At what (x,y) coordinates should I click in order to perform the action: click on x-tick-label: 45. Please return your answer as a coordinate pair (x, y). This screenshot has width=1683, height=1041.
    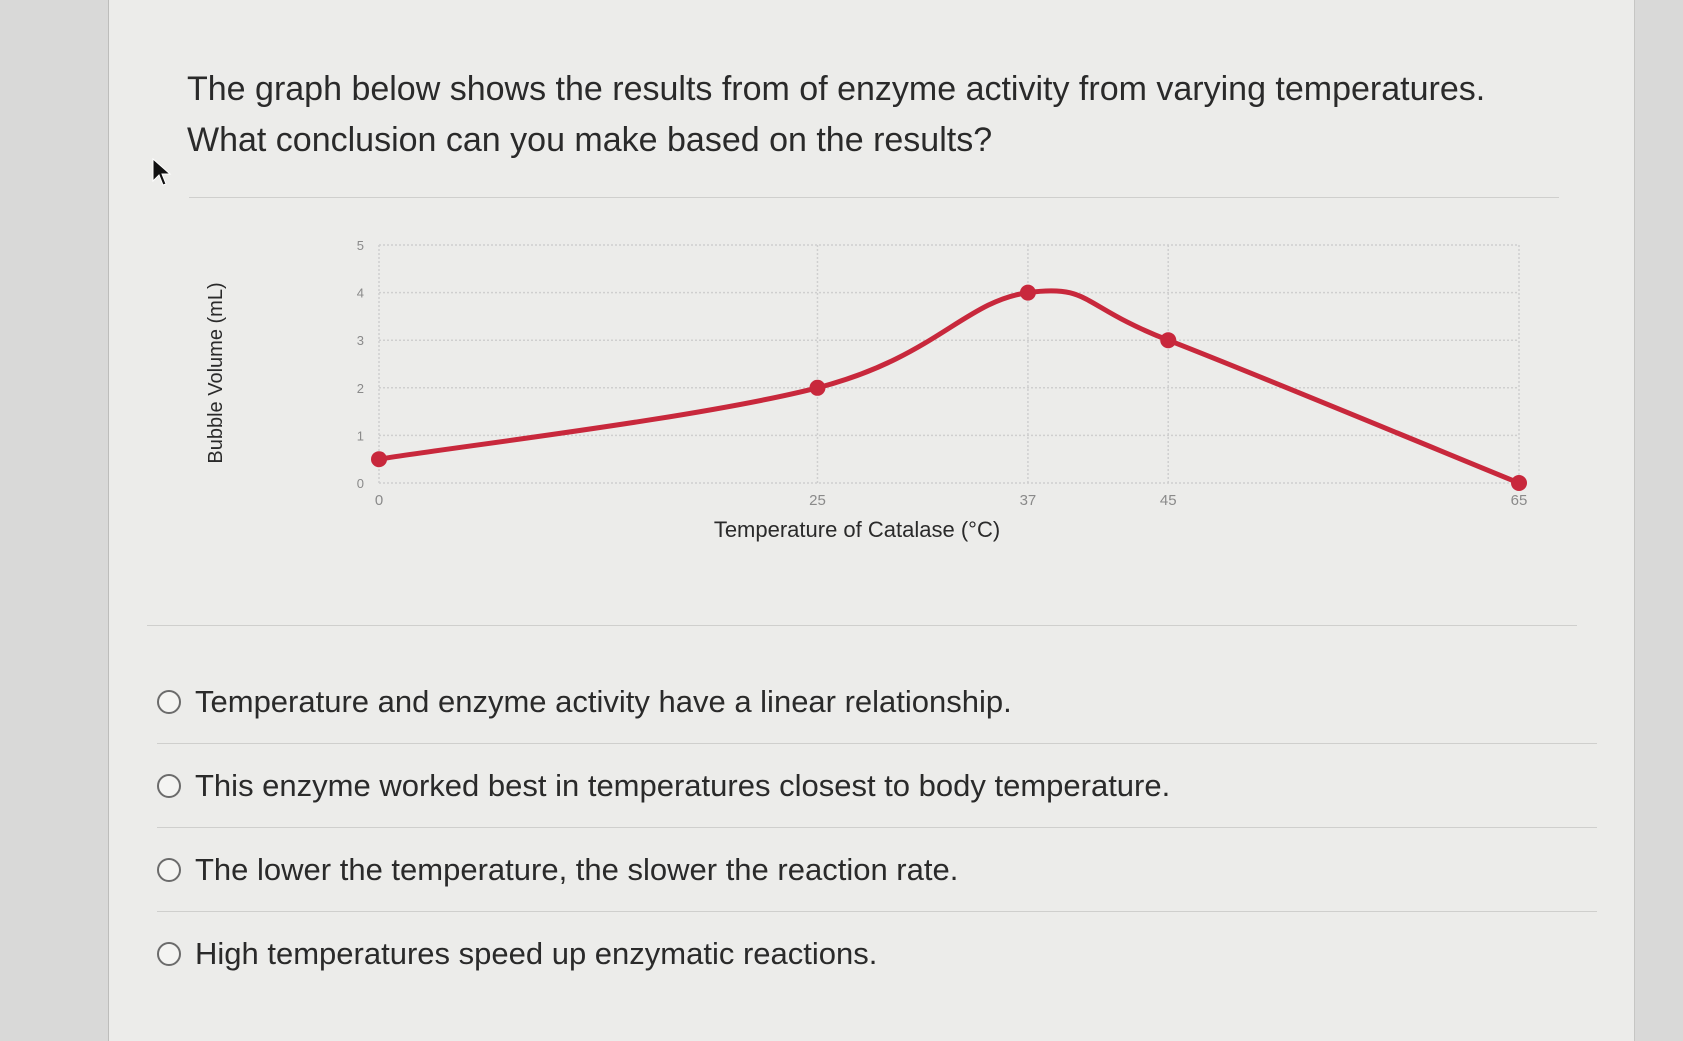
    Looking at the image, I should click on (1168, 500).